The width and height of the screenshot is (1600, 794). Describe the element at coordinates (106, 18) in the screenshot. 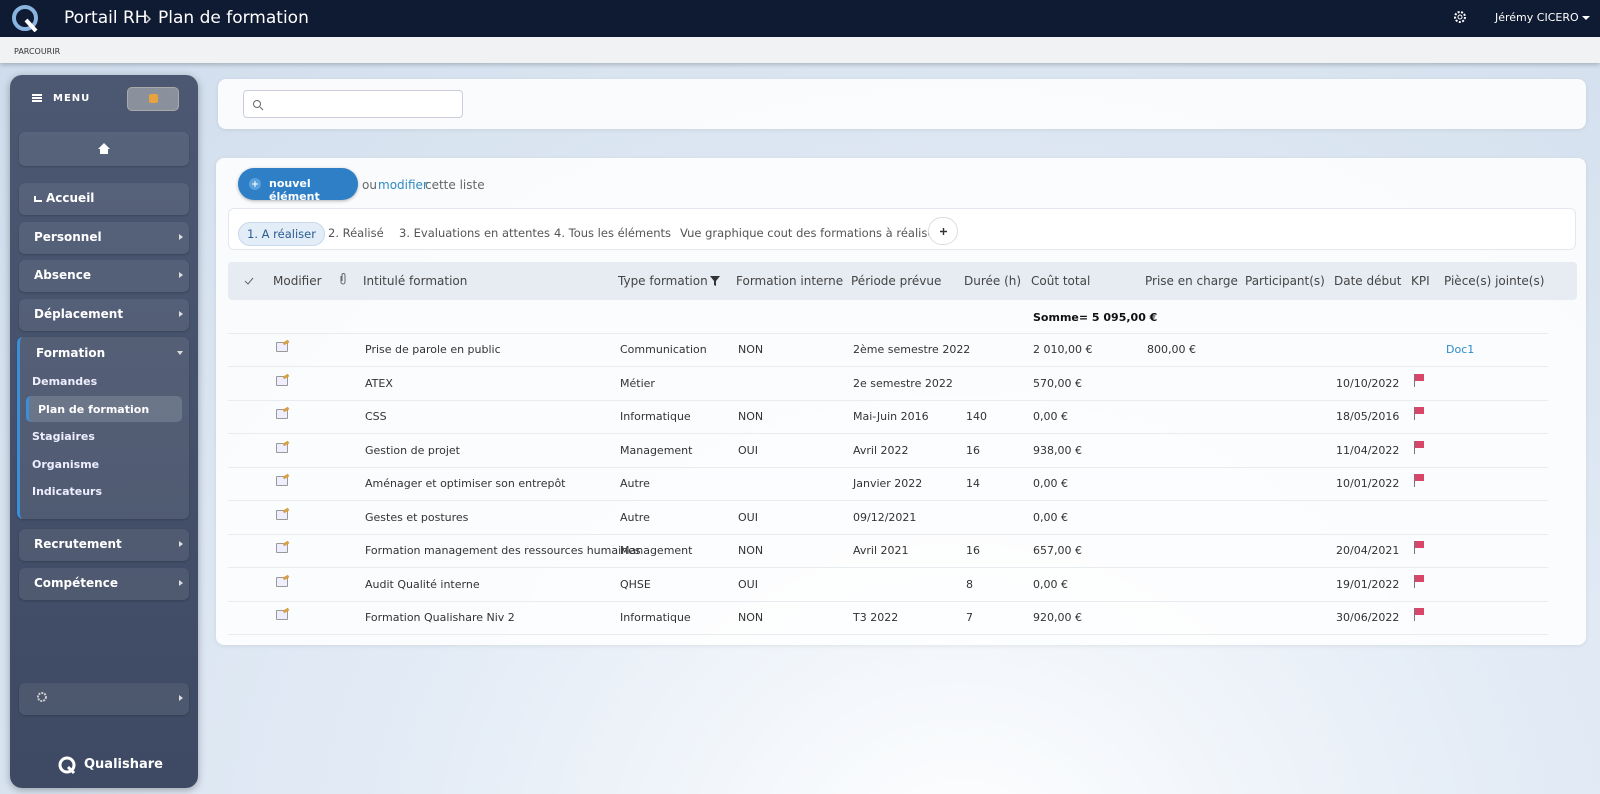

I see `breadcrumb-item: Portail RH` at that location.